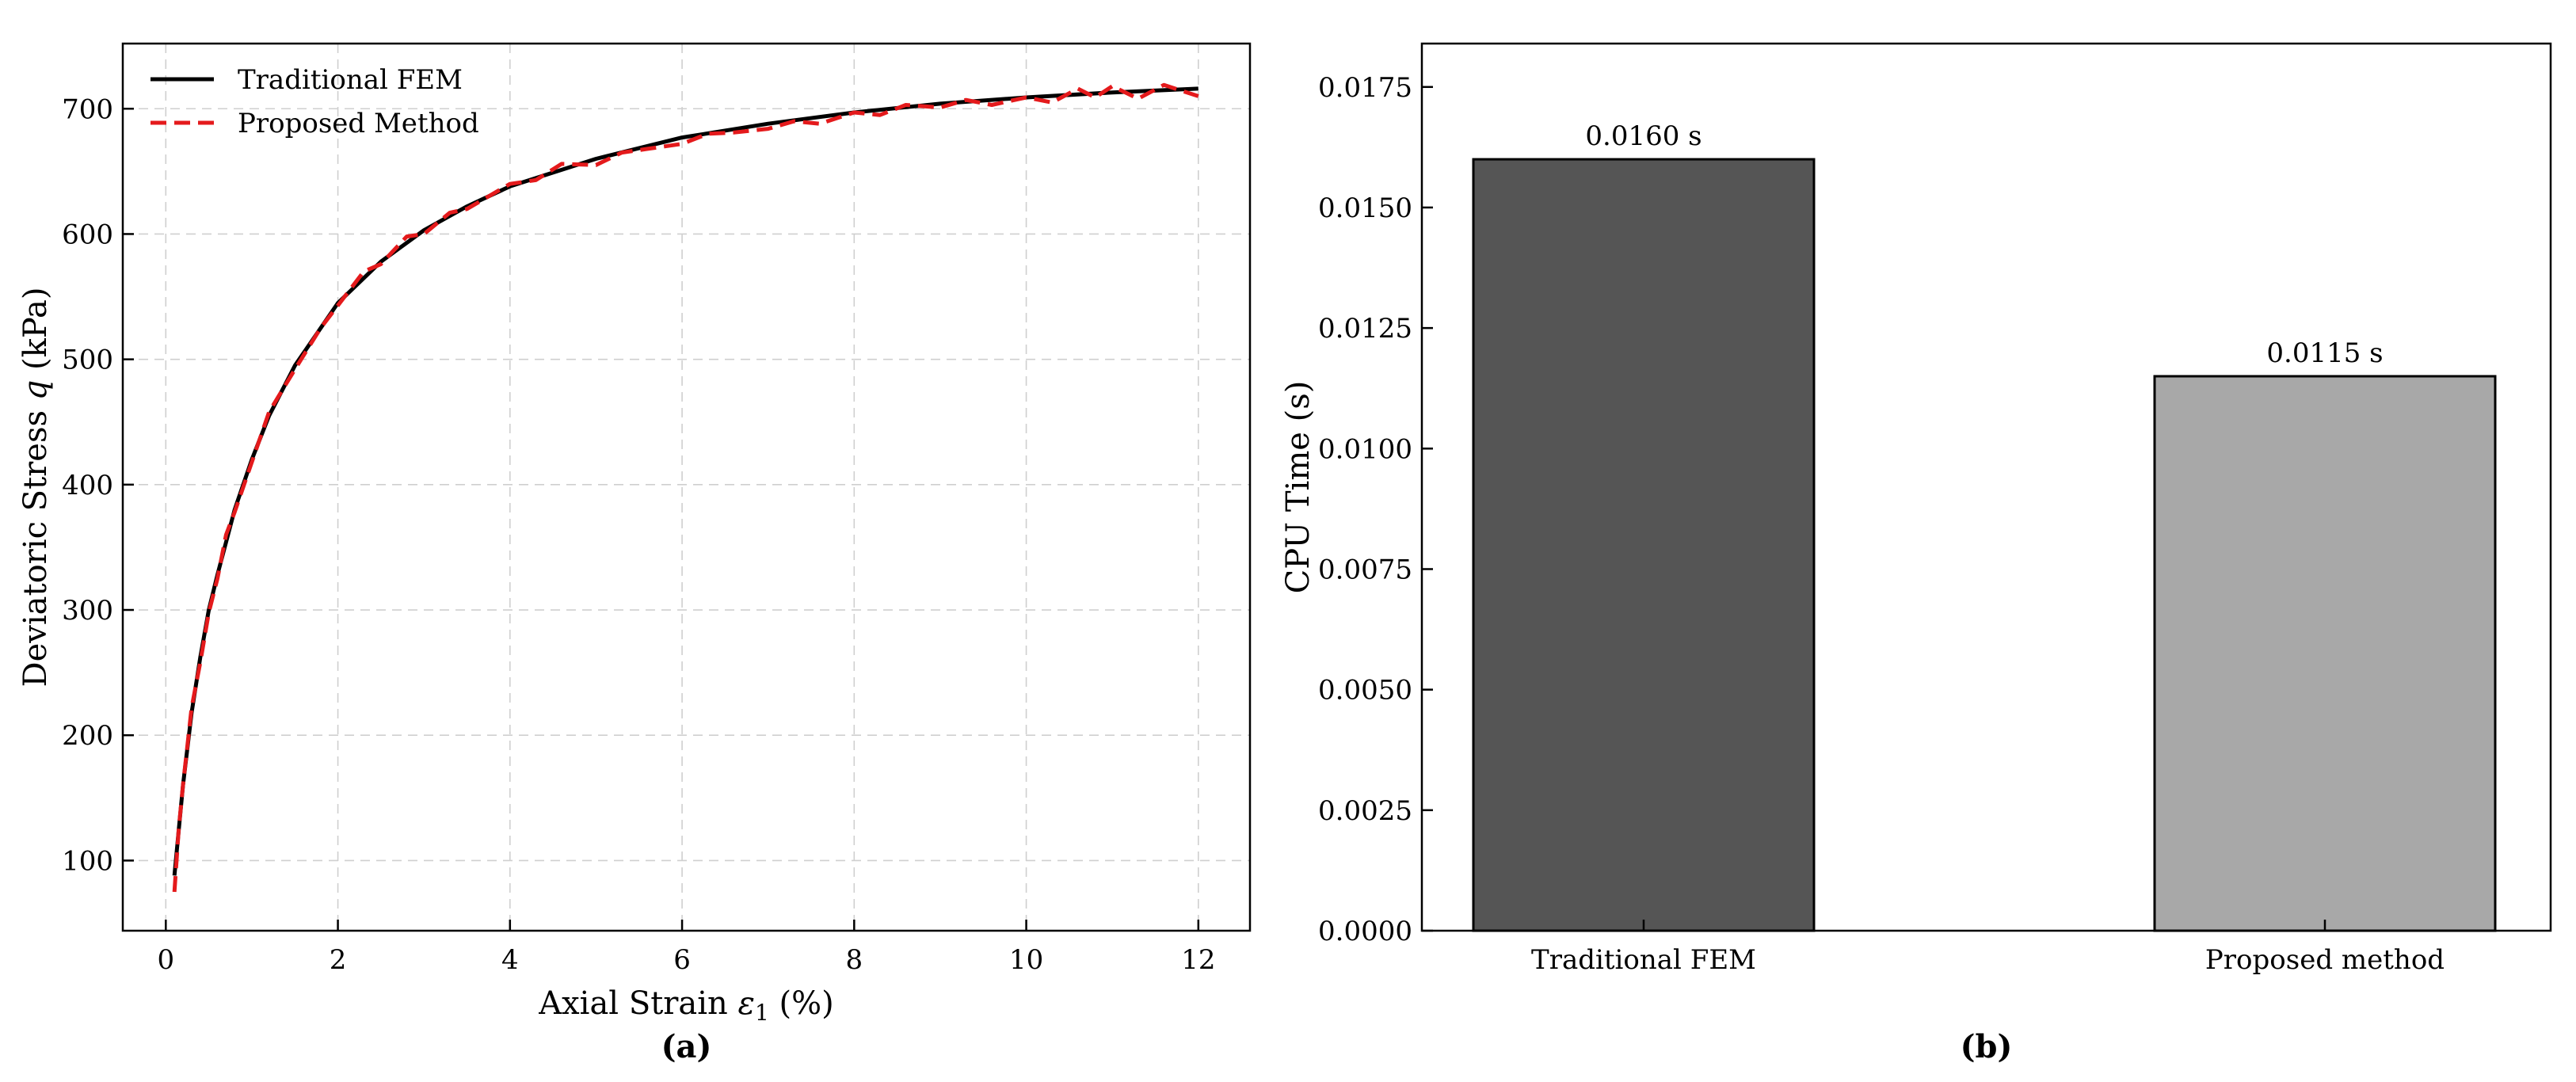 This screenshot has height=1082, width=2576. What do you see at coordinates (2324, 353) in the screenshot?
I see `bar-value-label: 0.0115 s` at bounding box center [2324, 353].